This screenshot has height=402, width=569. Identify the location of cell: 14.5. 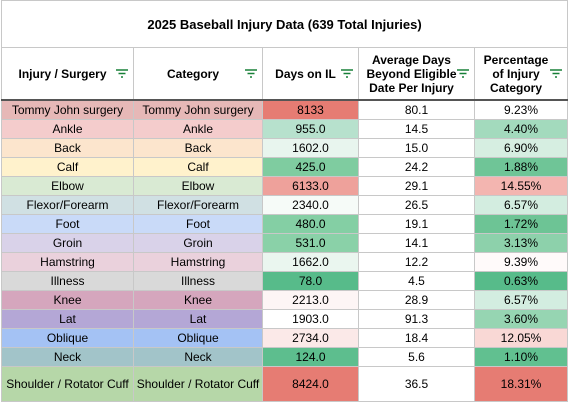
(416, 129).